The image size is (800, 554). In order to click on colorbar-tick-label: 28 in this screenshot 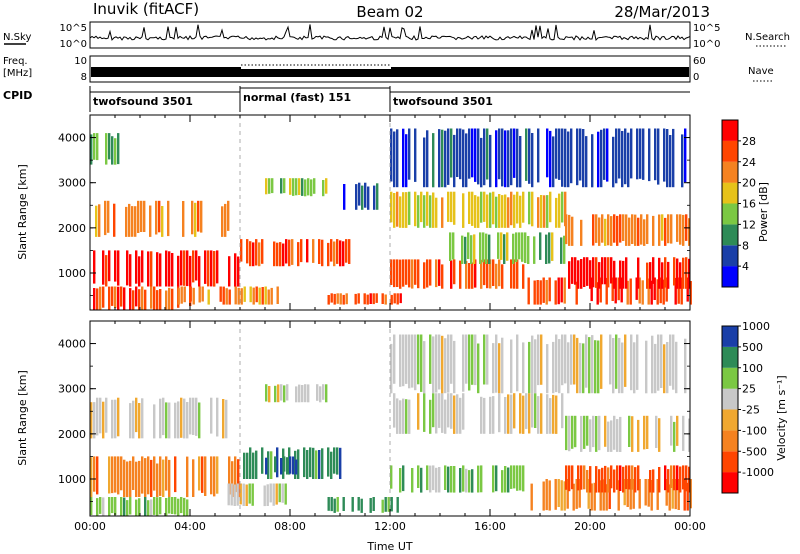, I will do `click(749, 141)`.